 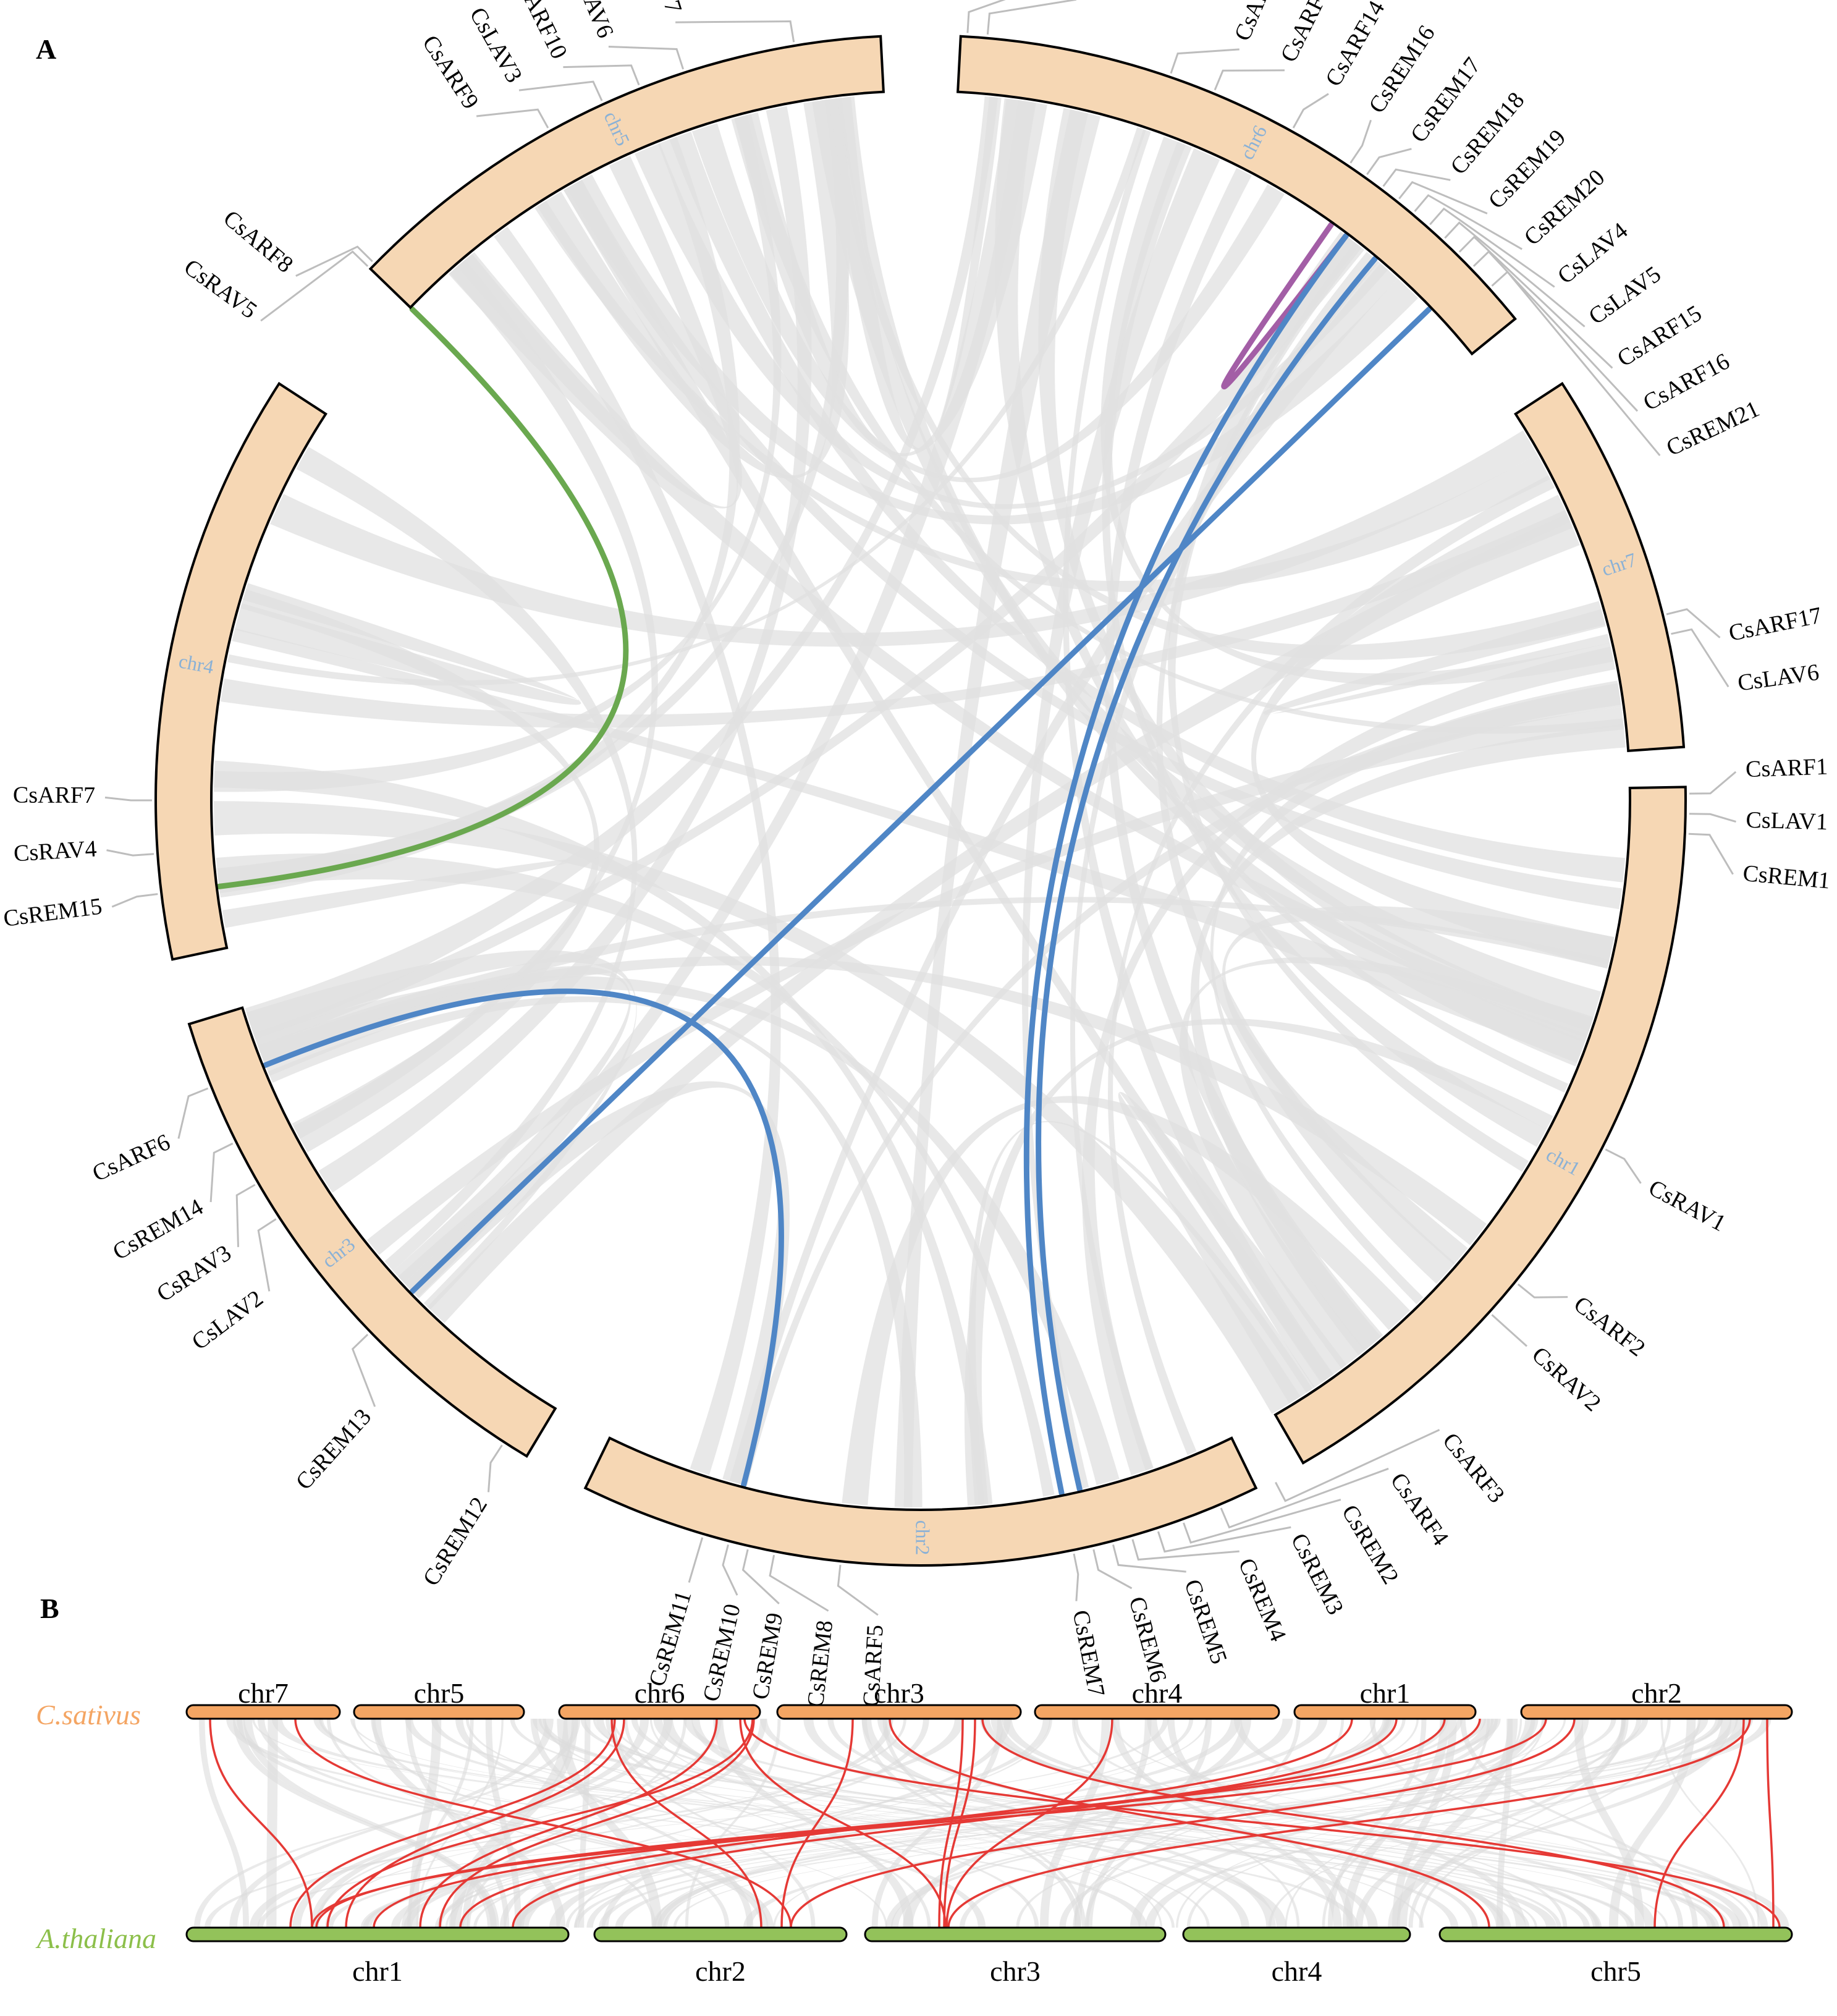 What do you see at coordinates (158, 1230) in the screenshot?
I see `gene-label: CsREM14` at bounding box center [158, 1230].